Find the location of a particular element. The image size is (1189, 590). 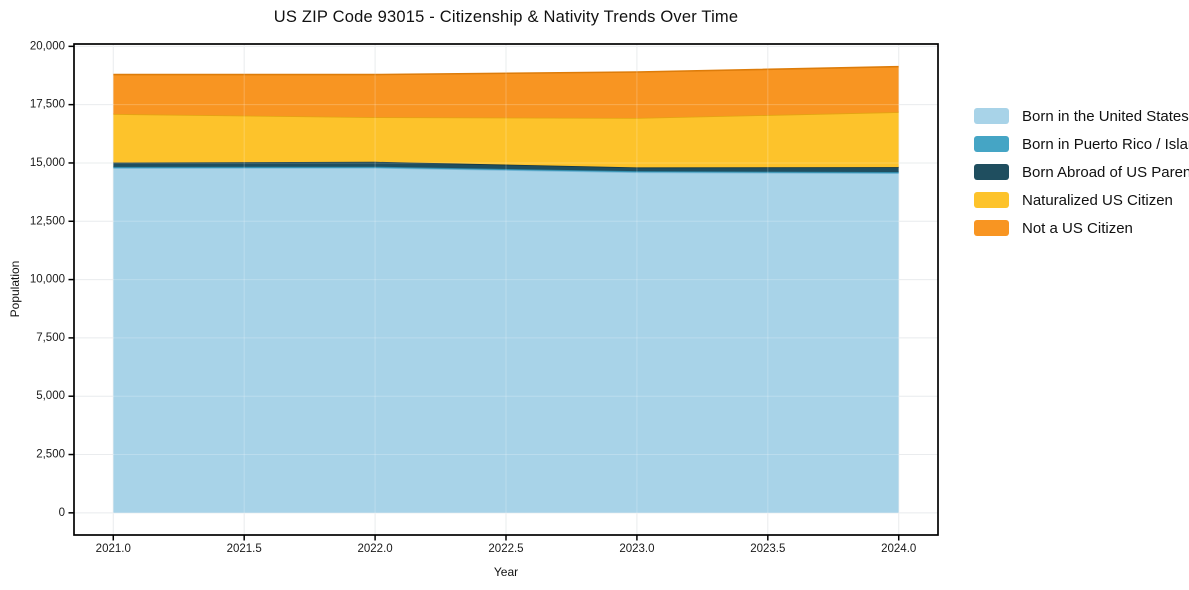

y-tick-label: 12,500 is located at coordinates (47, 221).